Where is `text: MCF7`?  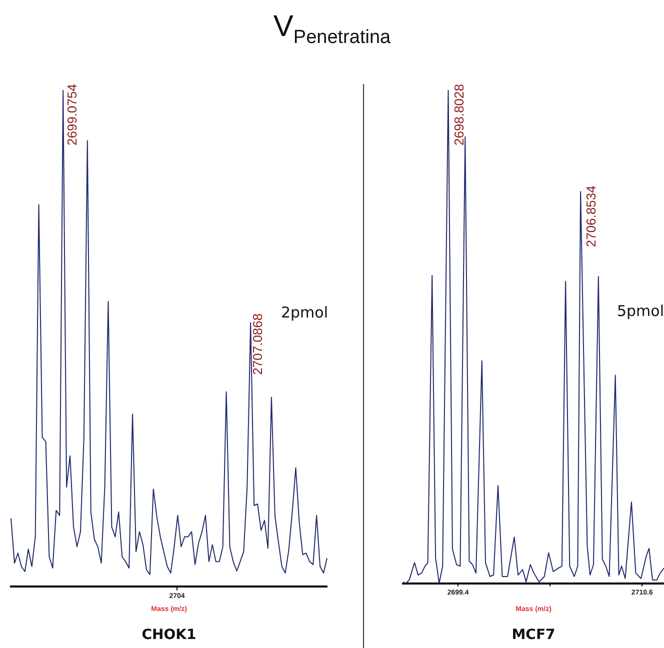 text: MCF7 is located at coordinates (534, 635).